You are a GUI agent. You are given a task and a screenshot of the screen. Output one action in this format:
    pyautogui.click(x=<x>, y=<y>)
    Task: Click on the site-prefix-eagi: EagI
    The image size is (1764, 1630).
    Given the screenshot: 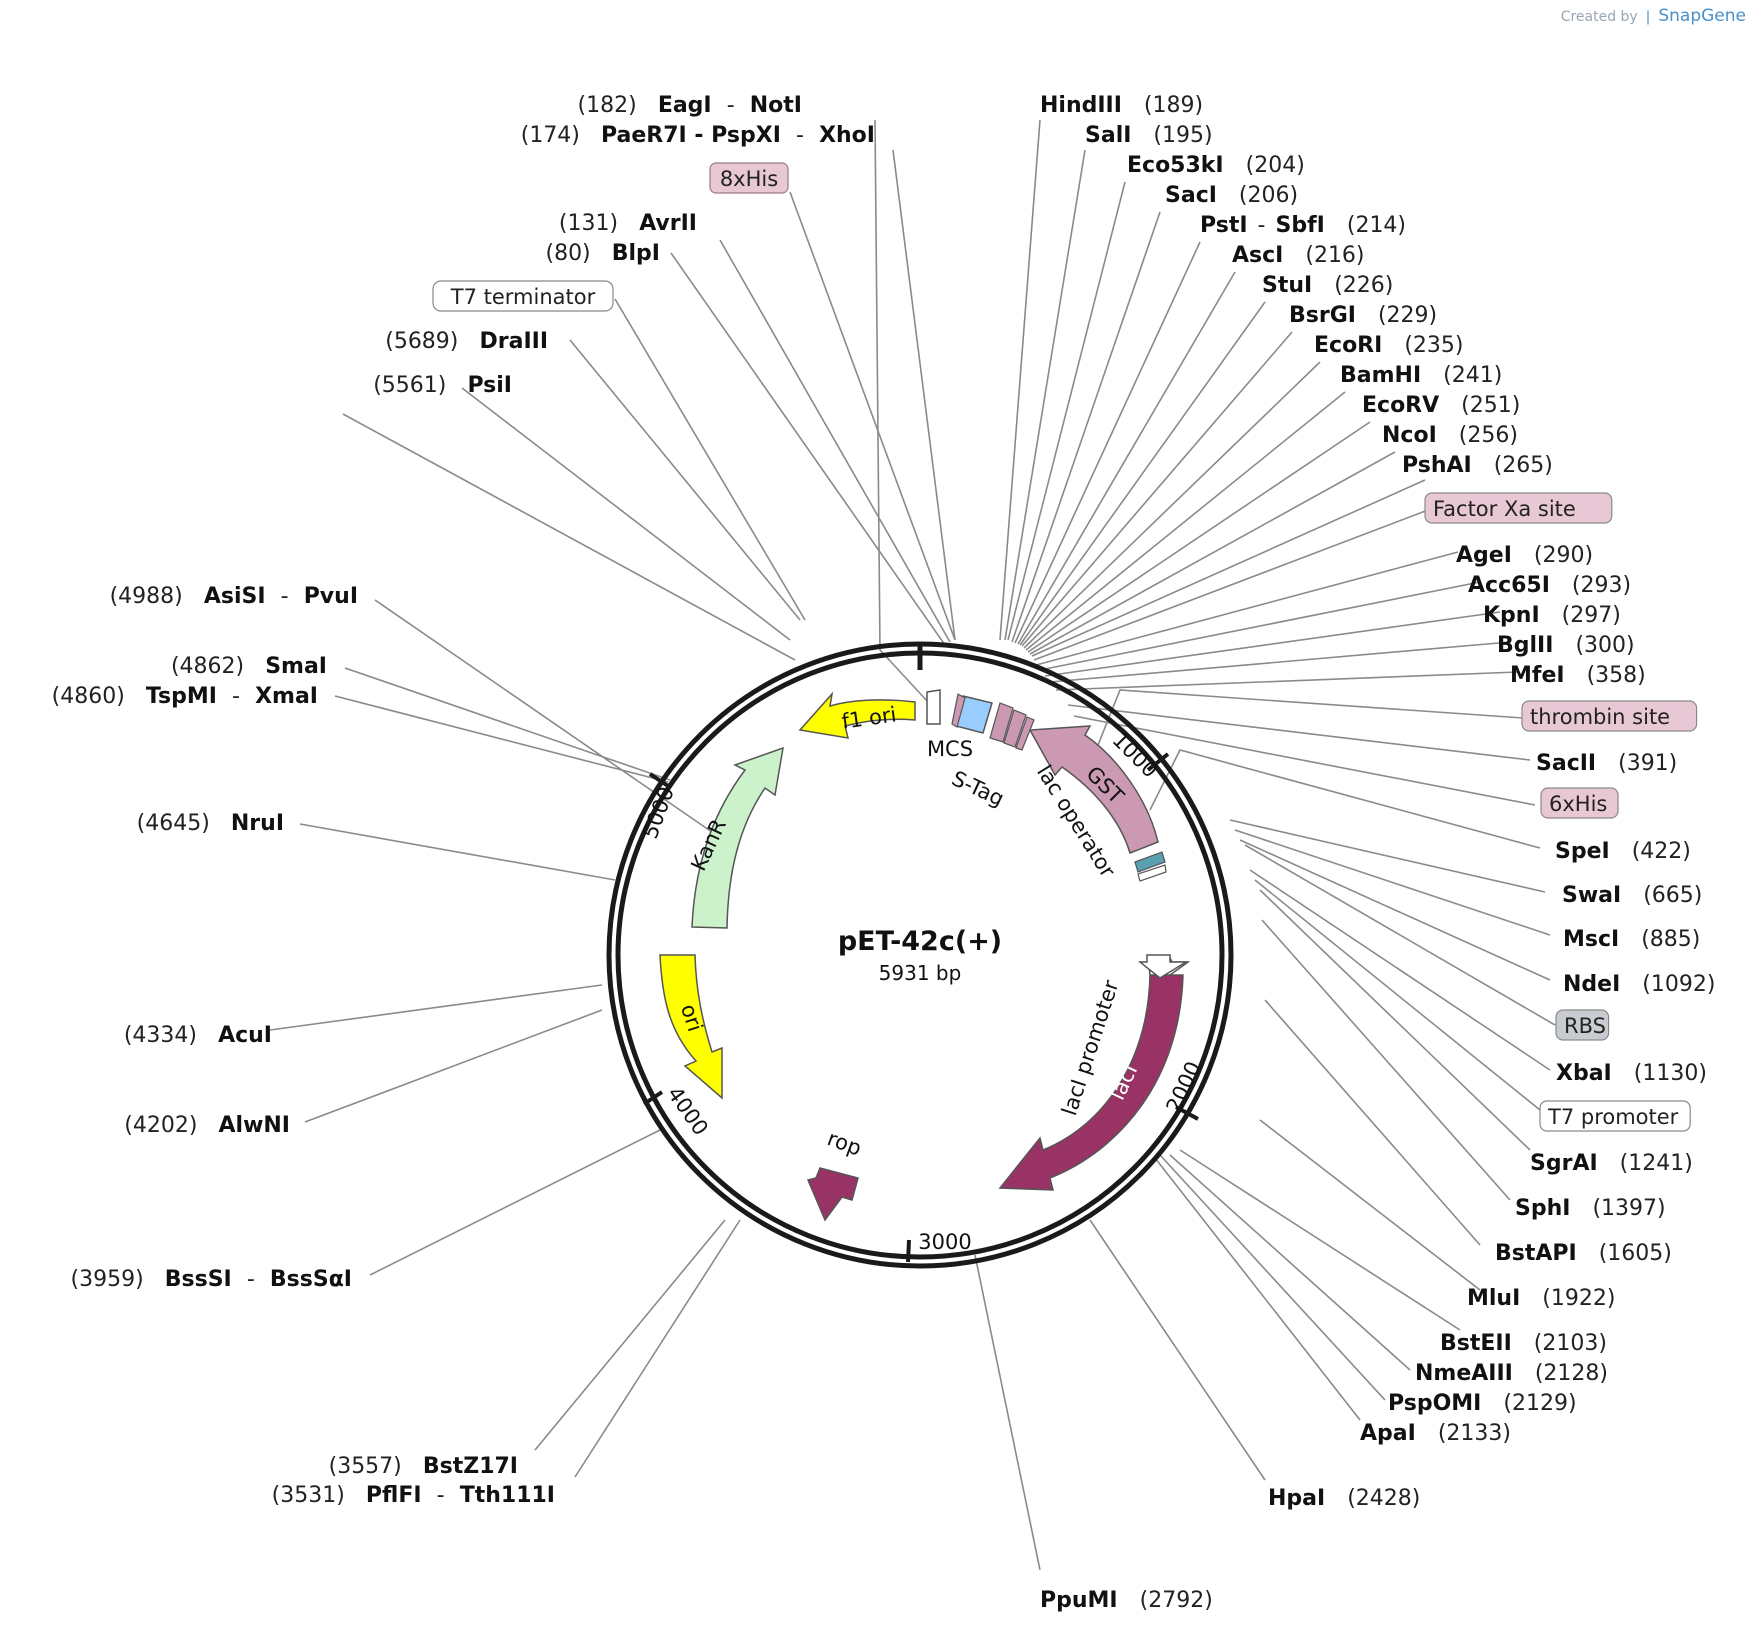 What is the action you would take?
    pyautogui.click(x=685, y=105)
    